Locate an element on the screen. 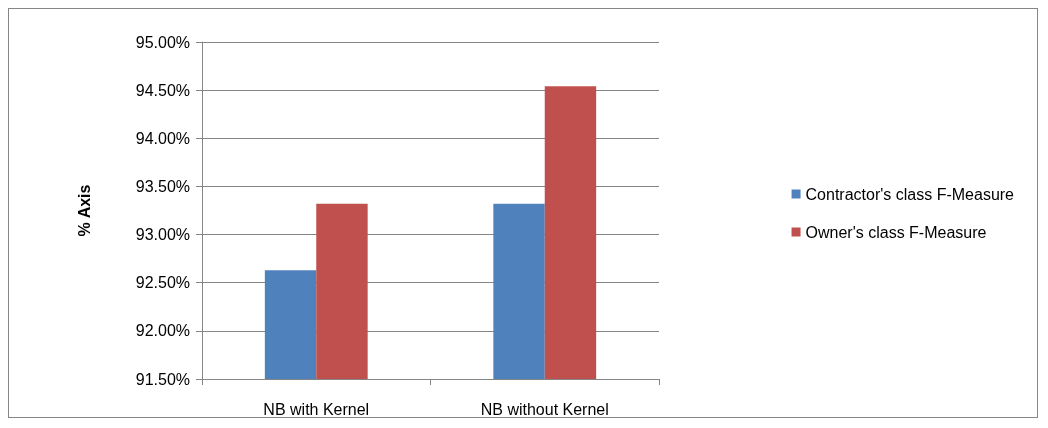  y-tick-label: 93.00% is located at coordinates (162, 235).